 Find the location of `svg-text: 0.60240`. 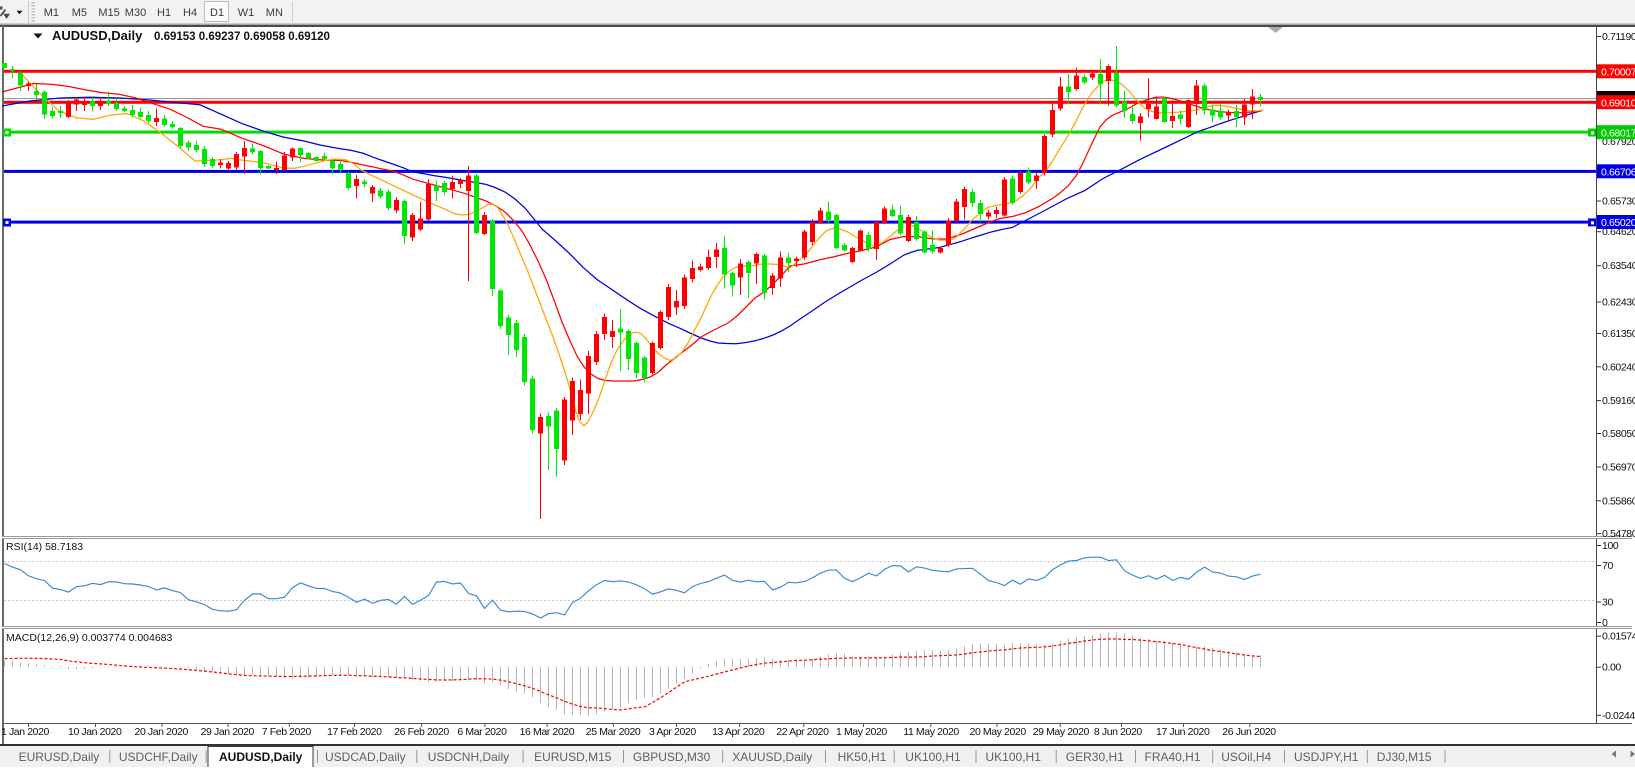

svg-text: 0.60240 is located at coordinates (1618, 367).